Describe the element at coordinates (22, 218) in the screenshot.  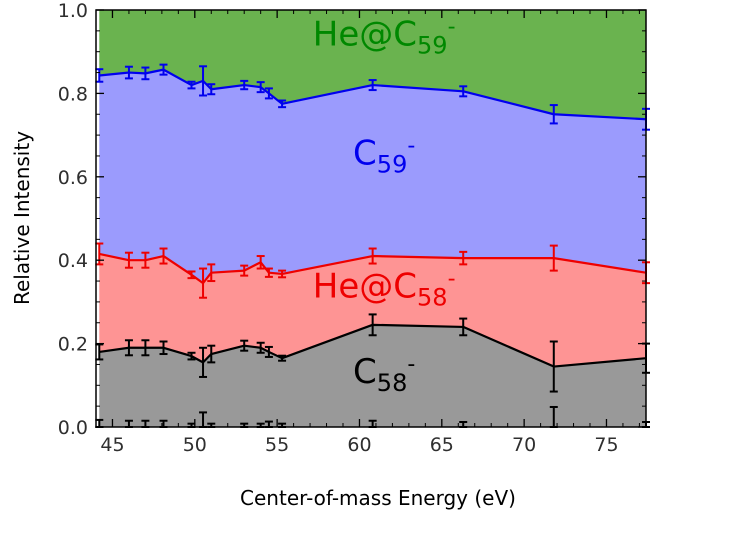
I see `y-axis-title: Relative Intensity` at that location.